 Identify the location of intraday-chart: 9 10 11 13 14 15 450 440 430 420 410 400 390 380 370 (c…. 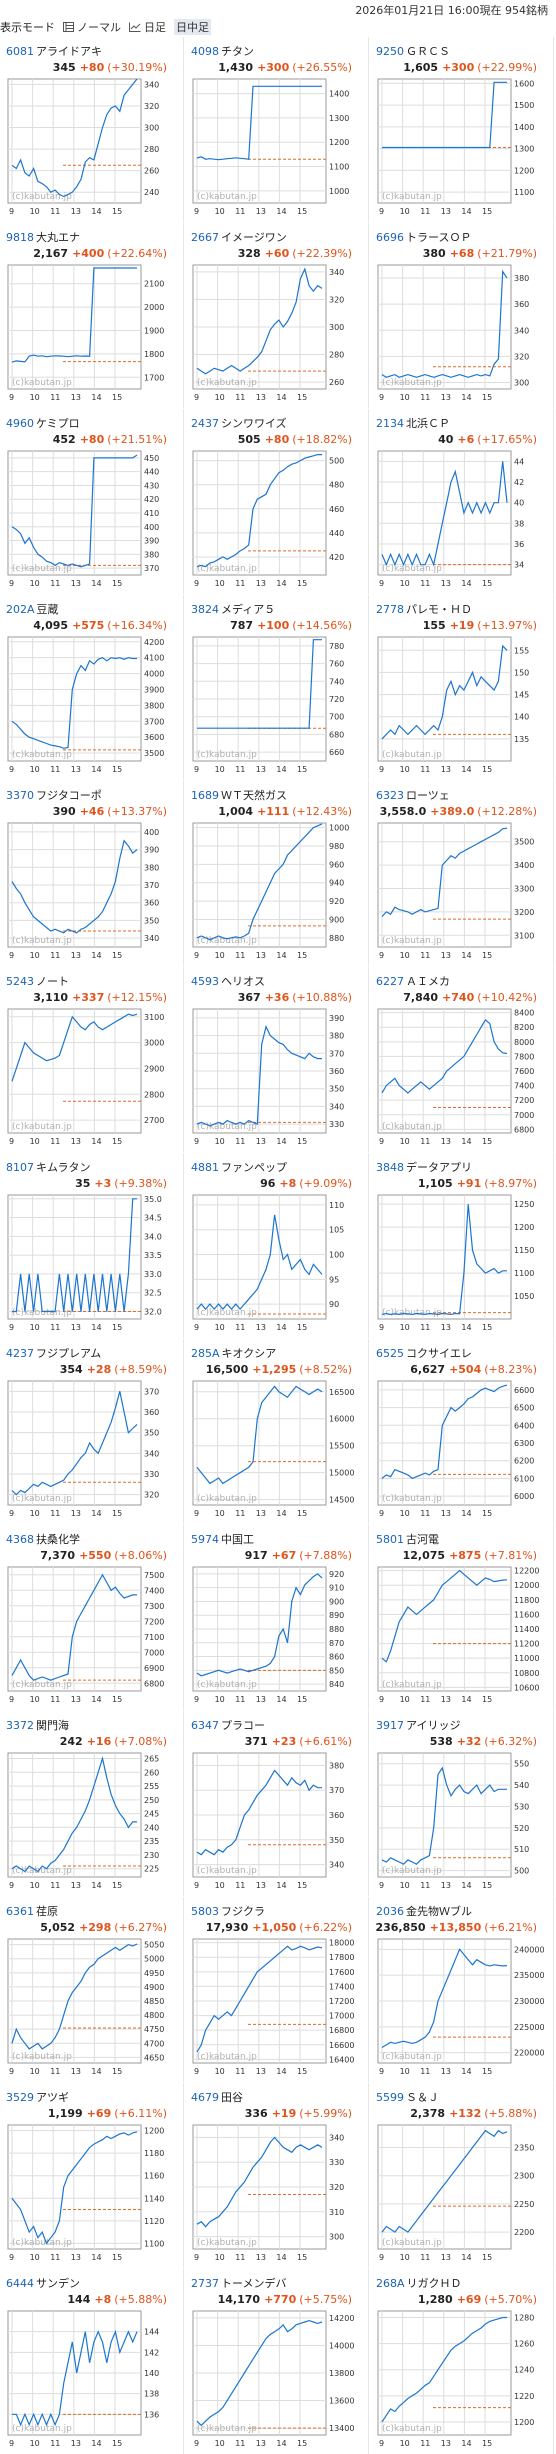
(94, 520).